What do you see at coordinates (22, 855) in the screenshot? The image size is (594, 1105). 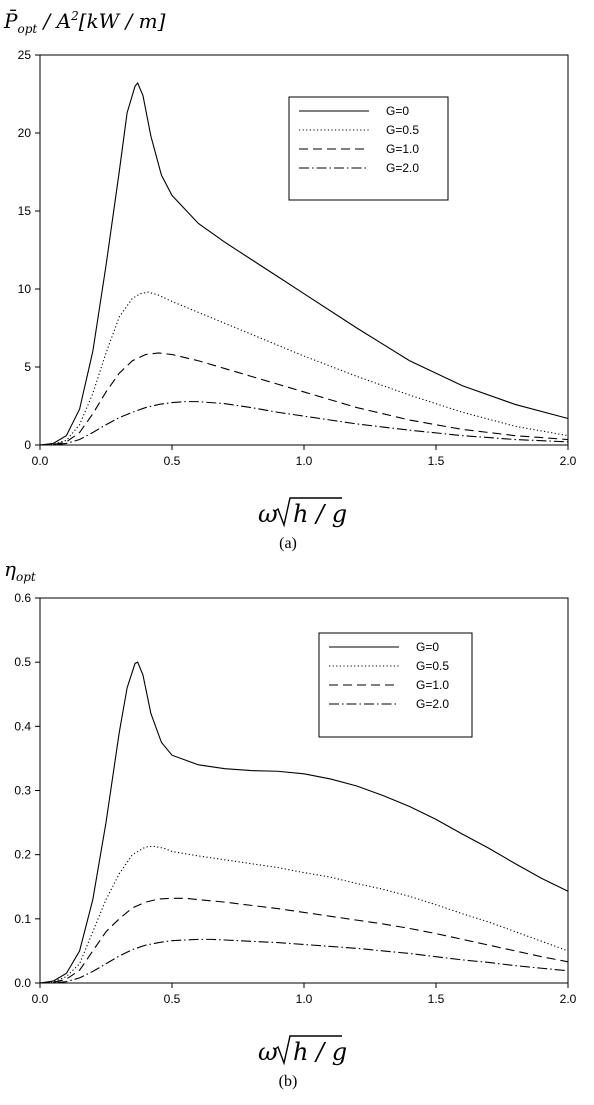 I see `y-tick-label: 0.2` at bounding box center [22, 855].